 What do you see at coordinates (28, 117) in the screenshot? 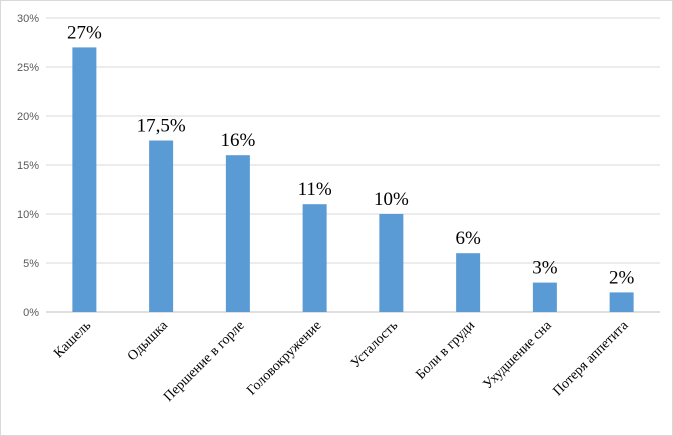
I see `y-tick-label: 20%` at bounding box center [28, 117].